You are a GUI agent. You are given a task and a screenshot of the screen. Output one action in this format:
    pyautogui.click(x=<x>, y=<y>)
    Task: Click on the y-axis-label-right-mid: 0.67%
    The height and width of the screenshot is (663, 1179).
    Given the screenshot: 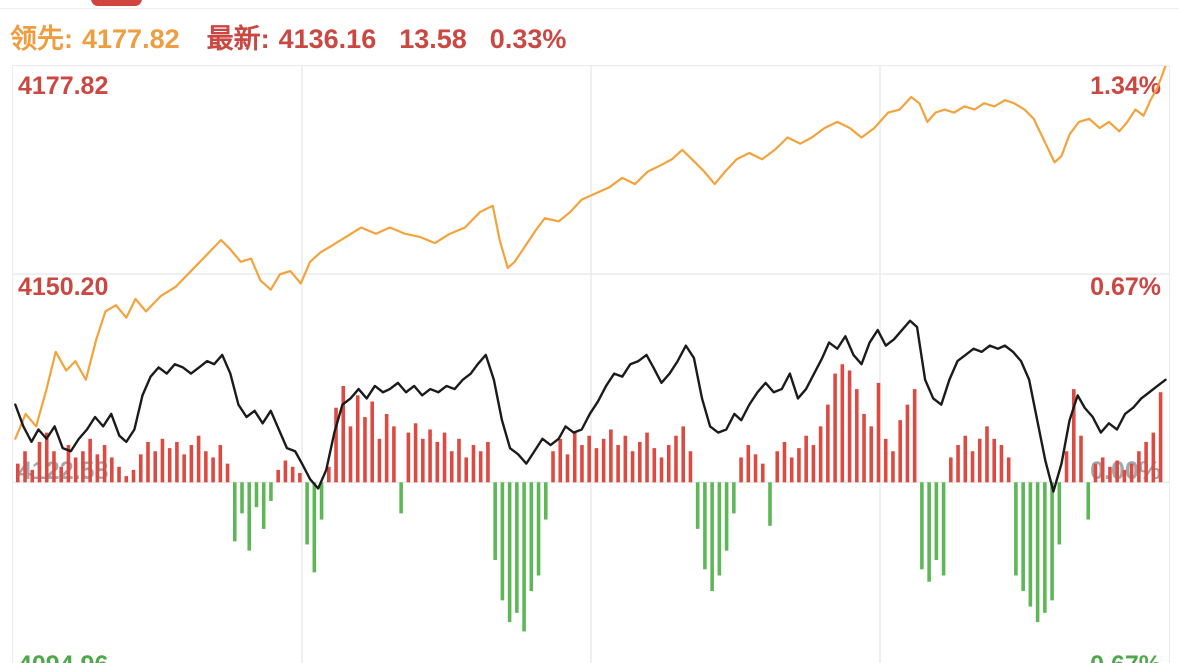 What is the action you would take?
    pyautogui.click(x=1125, y=287)
    